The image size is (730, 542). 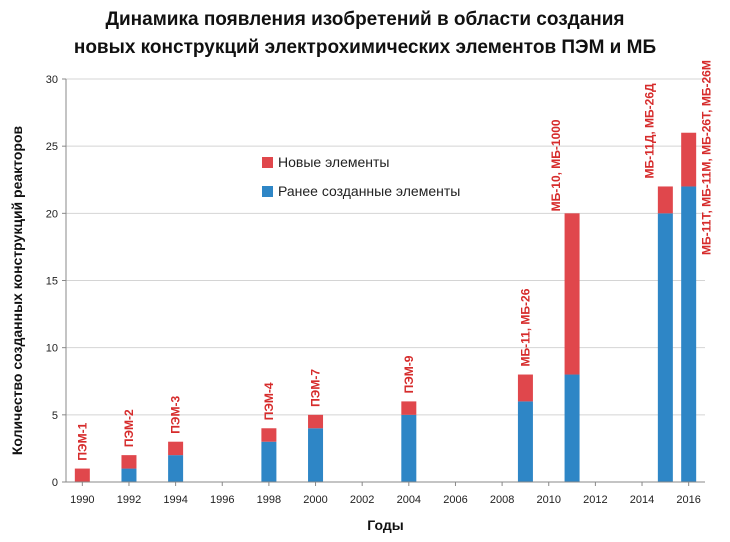 What do you see at coordinates (409, 500) in the screenshot?
I see `x-tick-label: 2004` at bounding box center [409, 500].